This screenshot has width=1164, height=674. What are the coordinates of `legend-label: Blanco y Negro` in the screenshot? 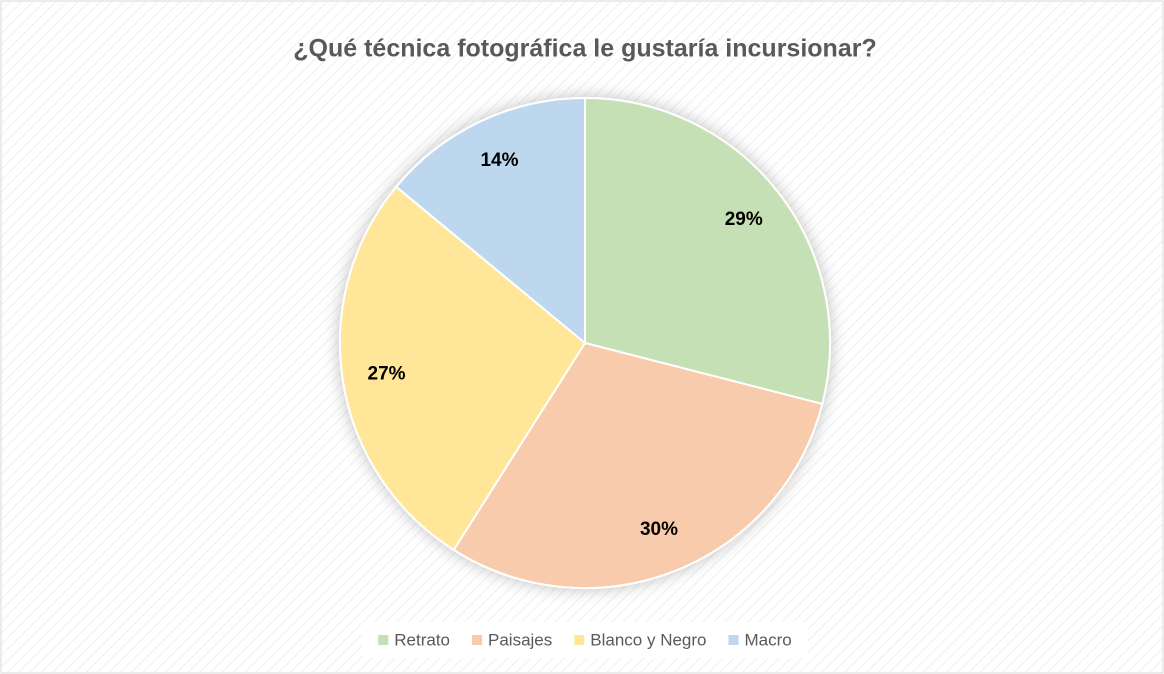 It's located at (648, 639).